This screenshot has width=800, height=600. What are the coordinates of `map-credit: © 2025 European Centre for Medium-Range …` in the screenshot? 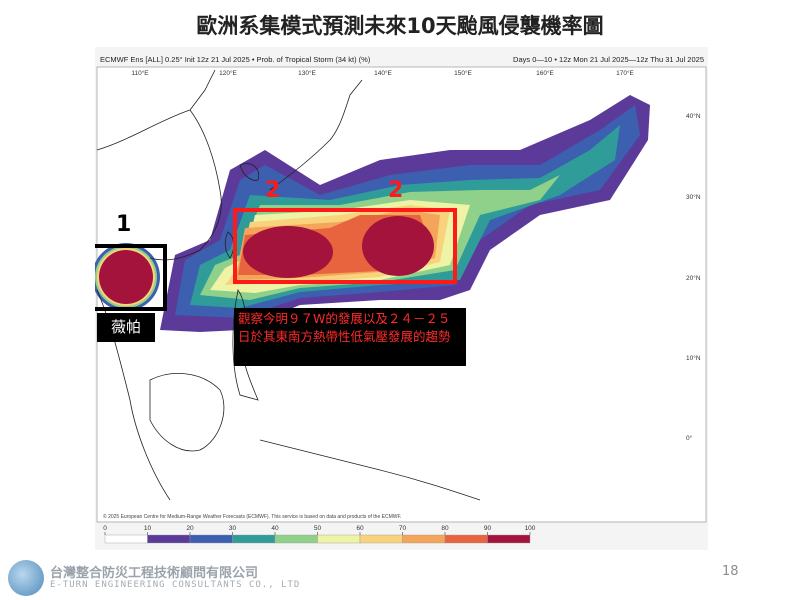 It's located at (252, 516).